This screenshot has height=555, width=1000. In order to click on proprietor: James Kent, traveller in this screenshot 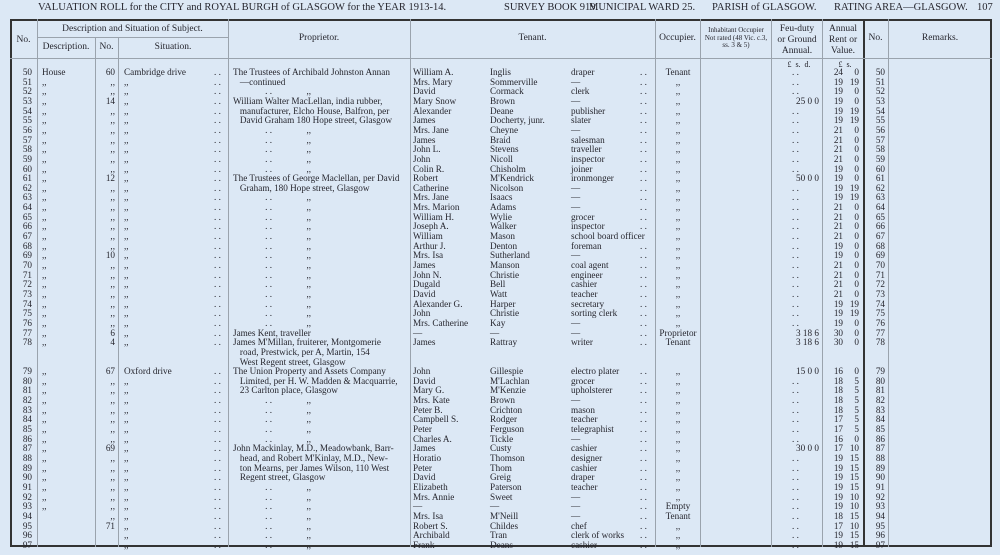, I will do `click(272, 332)`.